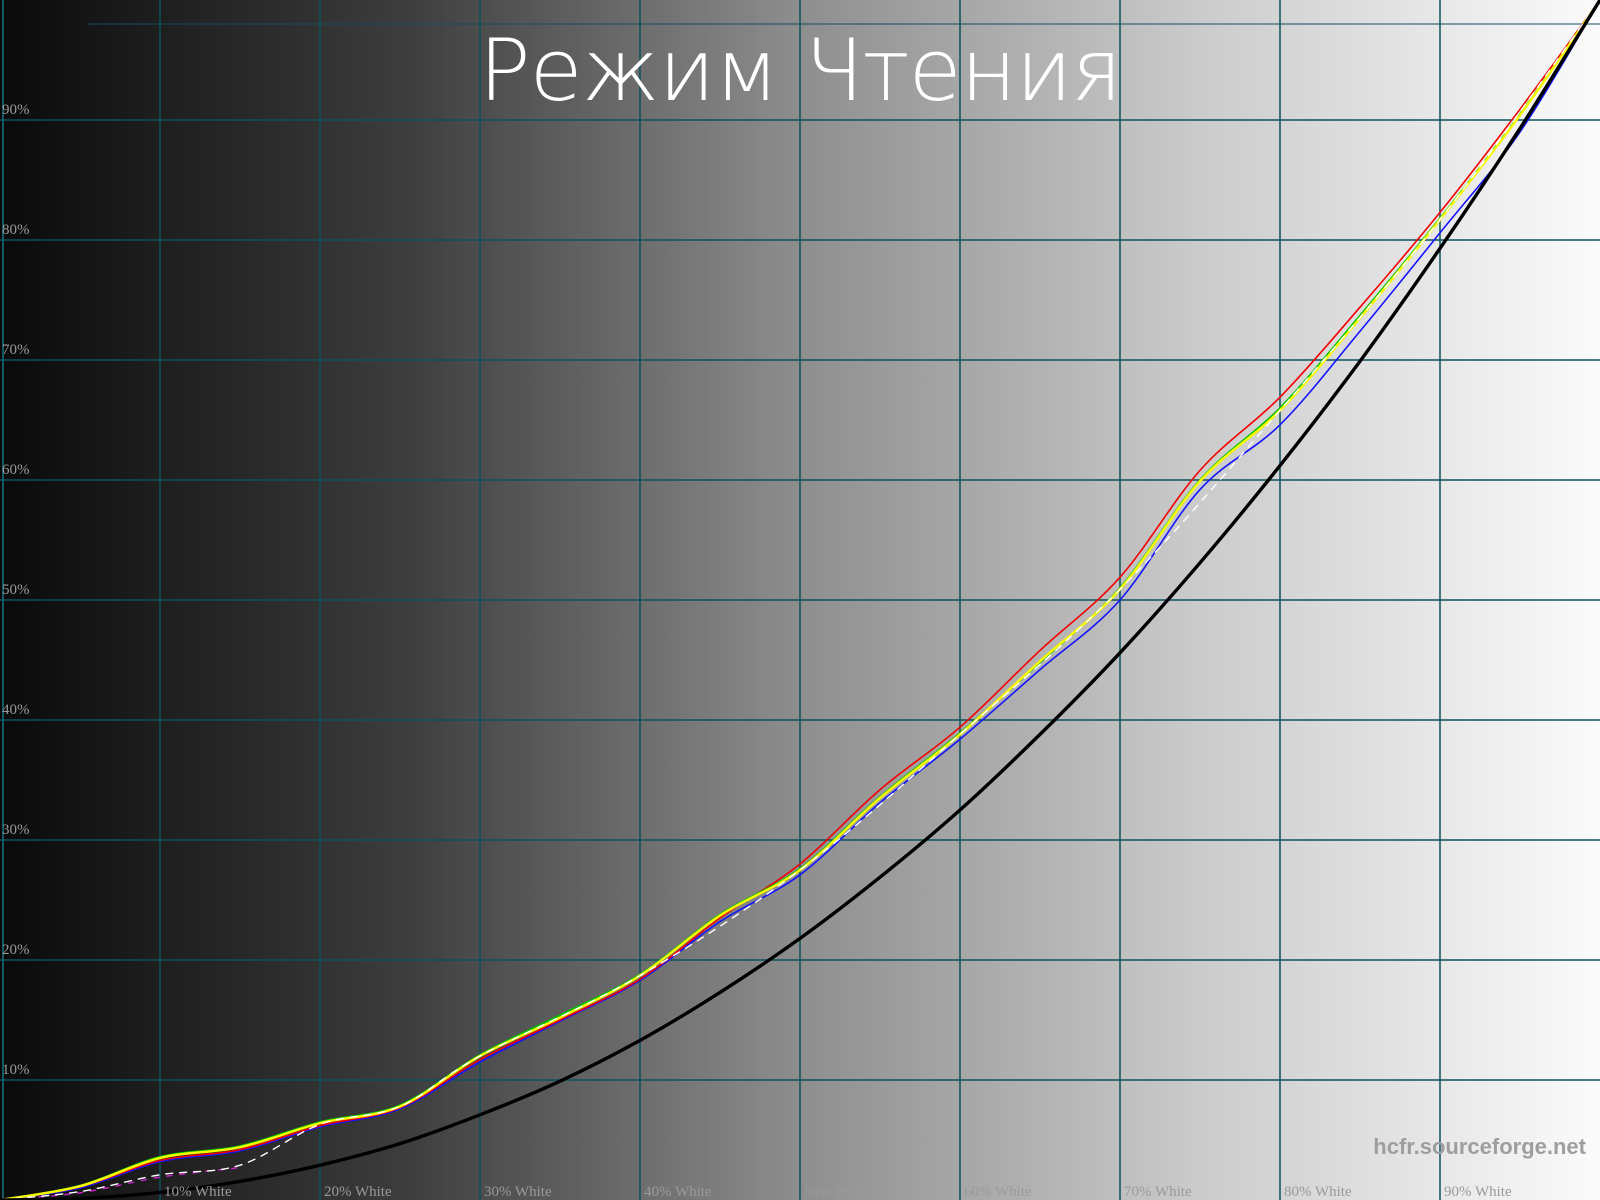  I want to click on y-tick-label: 30%, so click(16, 830).